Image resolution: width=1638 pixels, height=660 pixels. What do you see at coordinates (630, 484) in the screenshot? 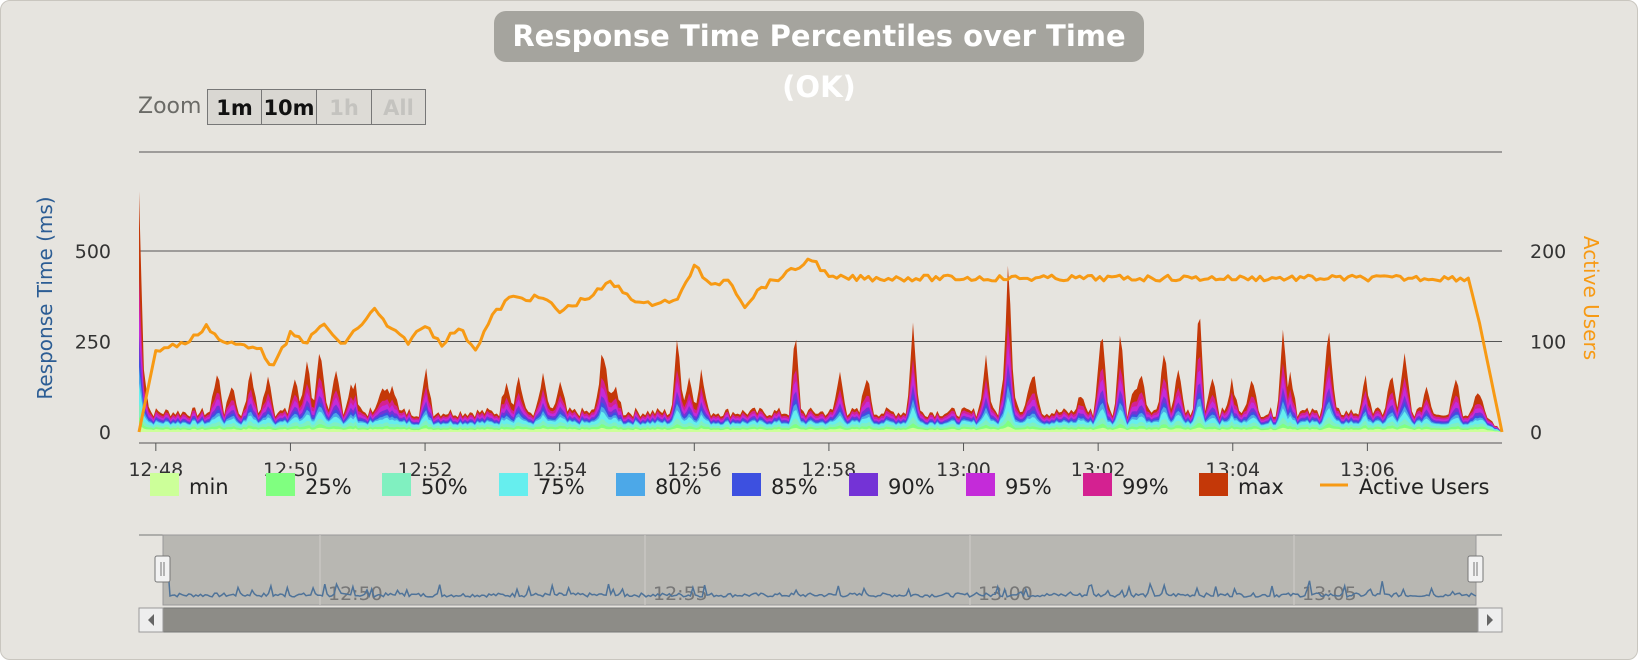
I see `legend-swatch-80pct` at bounding box center [630, 484].